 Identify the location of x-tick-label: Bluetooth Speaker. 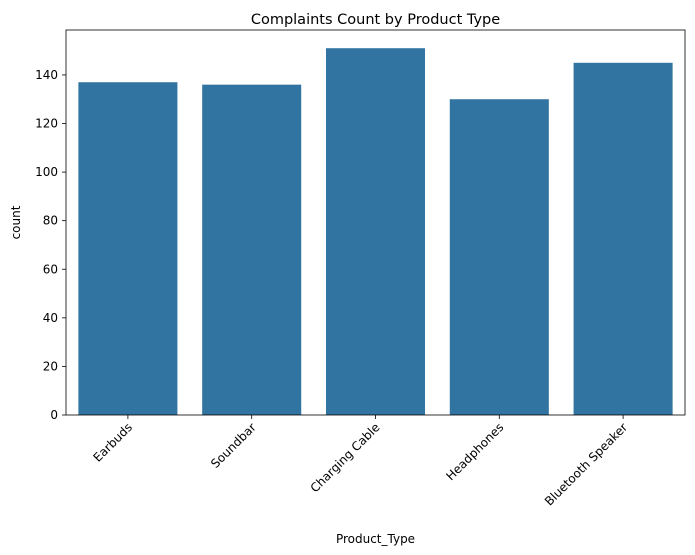
(586, 464).